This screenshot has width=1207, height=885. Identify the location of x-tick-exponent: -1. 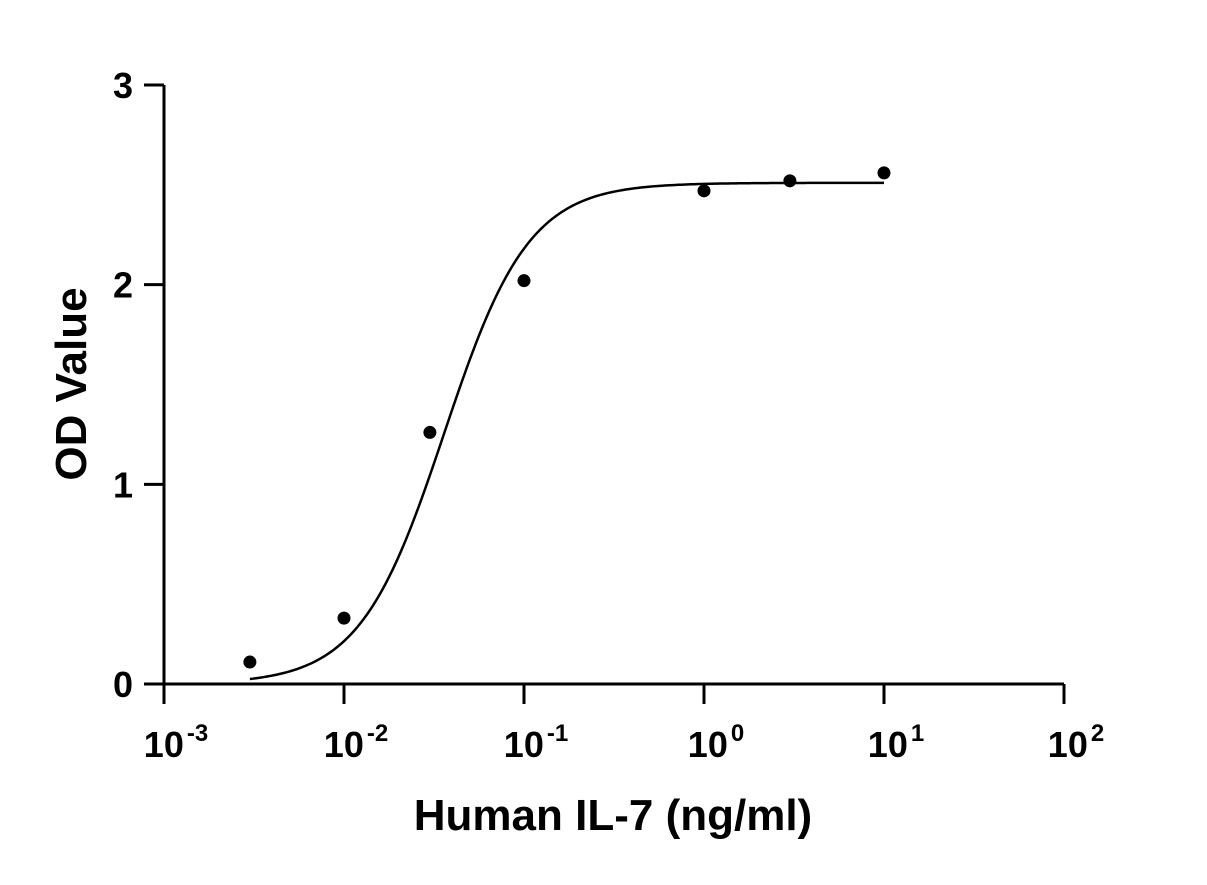
(557, 733).